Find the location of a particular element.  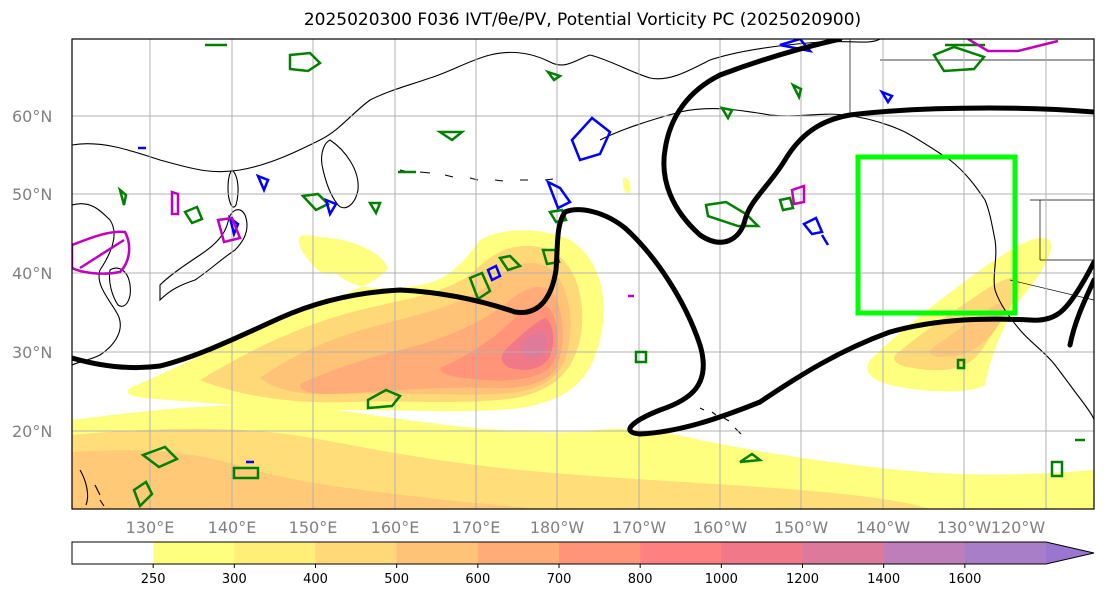

colorbar-tick-label: 500 is located at coordinates (396, 579).